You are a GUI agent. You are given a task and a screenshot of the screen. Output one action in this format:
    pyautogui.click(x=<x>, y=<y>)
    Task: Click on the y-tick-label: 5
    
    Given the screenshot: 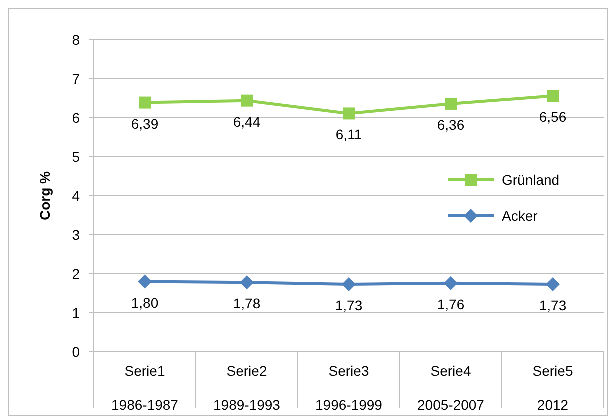 What is the action you would take?
    pyautogui.click(x=76, y=157)
    